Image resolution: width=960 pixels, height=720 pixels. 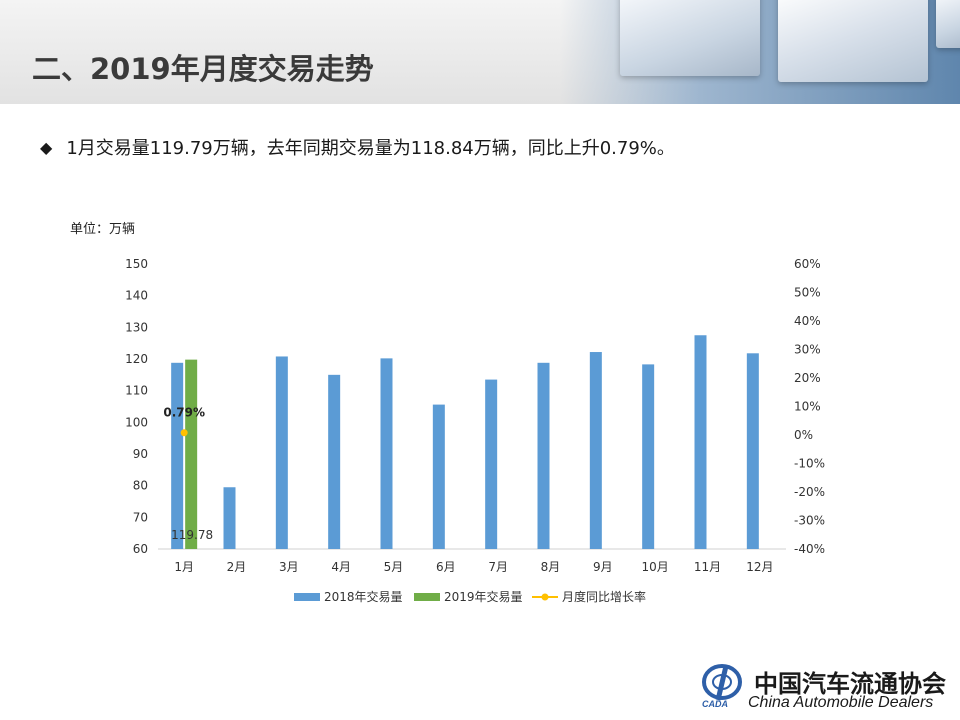 I want to click on y-tick-label: 110, so click(x=136, y=391).